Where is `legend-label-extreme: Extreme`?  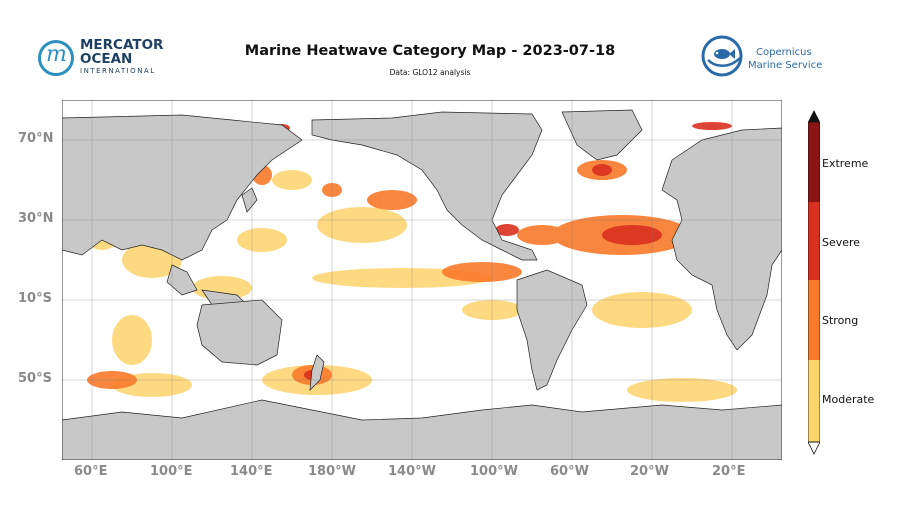 legend-label-extreme: Extreme is located at coordinates (845, 163).